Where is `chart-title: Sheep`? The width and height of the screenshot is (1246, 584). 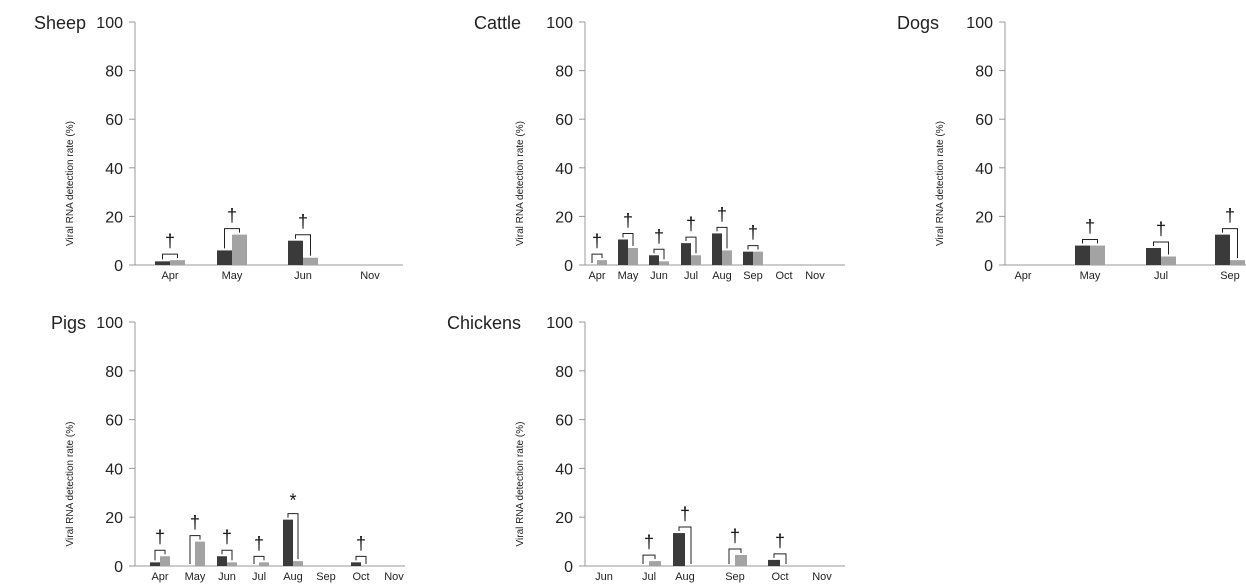
chart-title: Sheep is located at coordinates (60, 23).